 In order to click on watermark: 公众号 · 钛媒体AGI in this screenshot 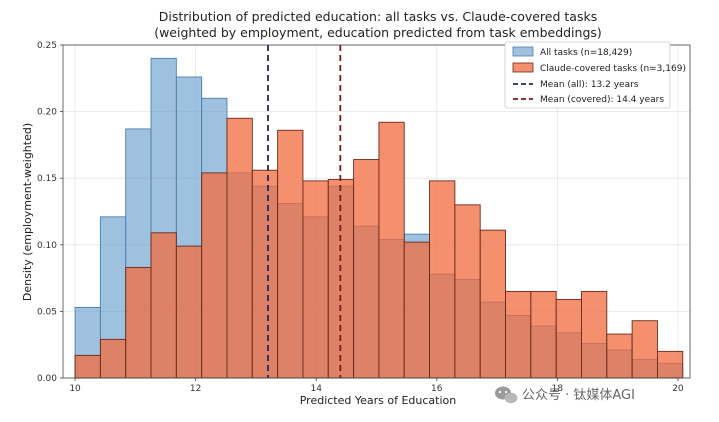, I will do `click(565, 395)`.